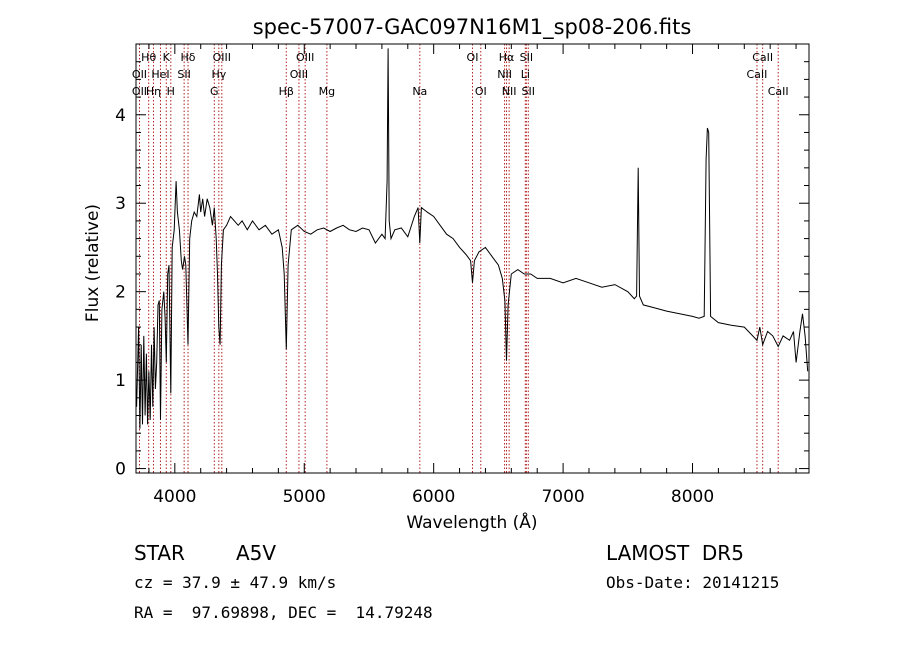 The height and width of the screenshot is (649, 900). Describe the element at coordinates (304, 497) in the screenshot. I see `x-tick-label: 5000` at that location.